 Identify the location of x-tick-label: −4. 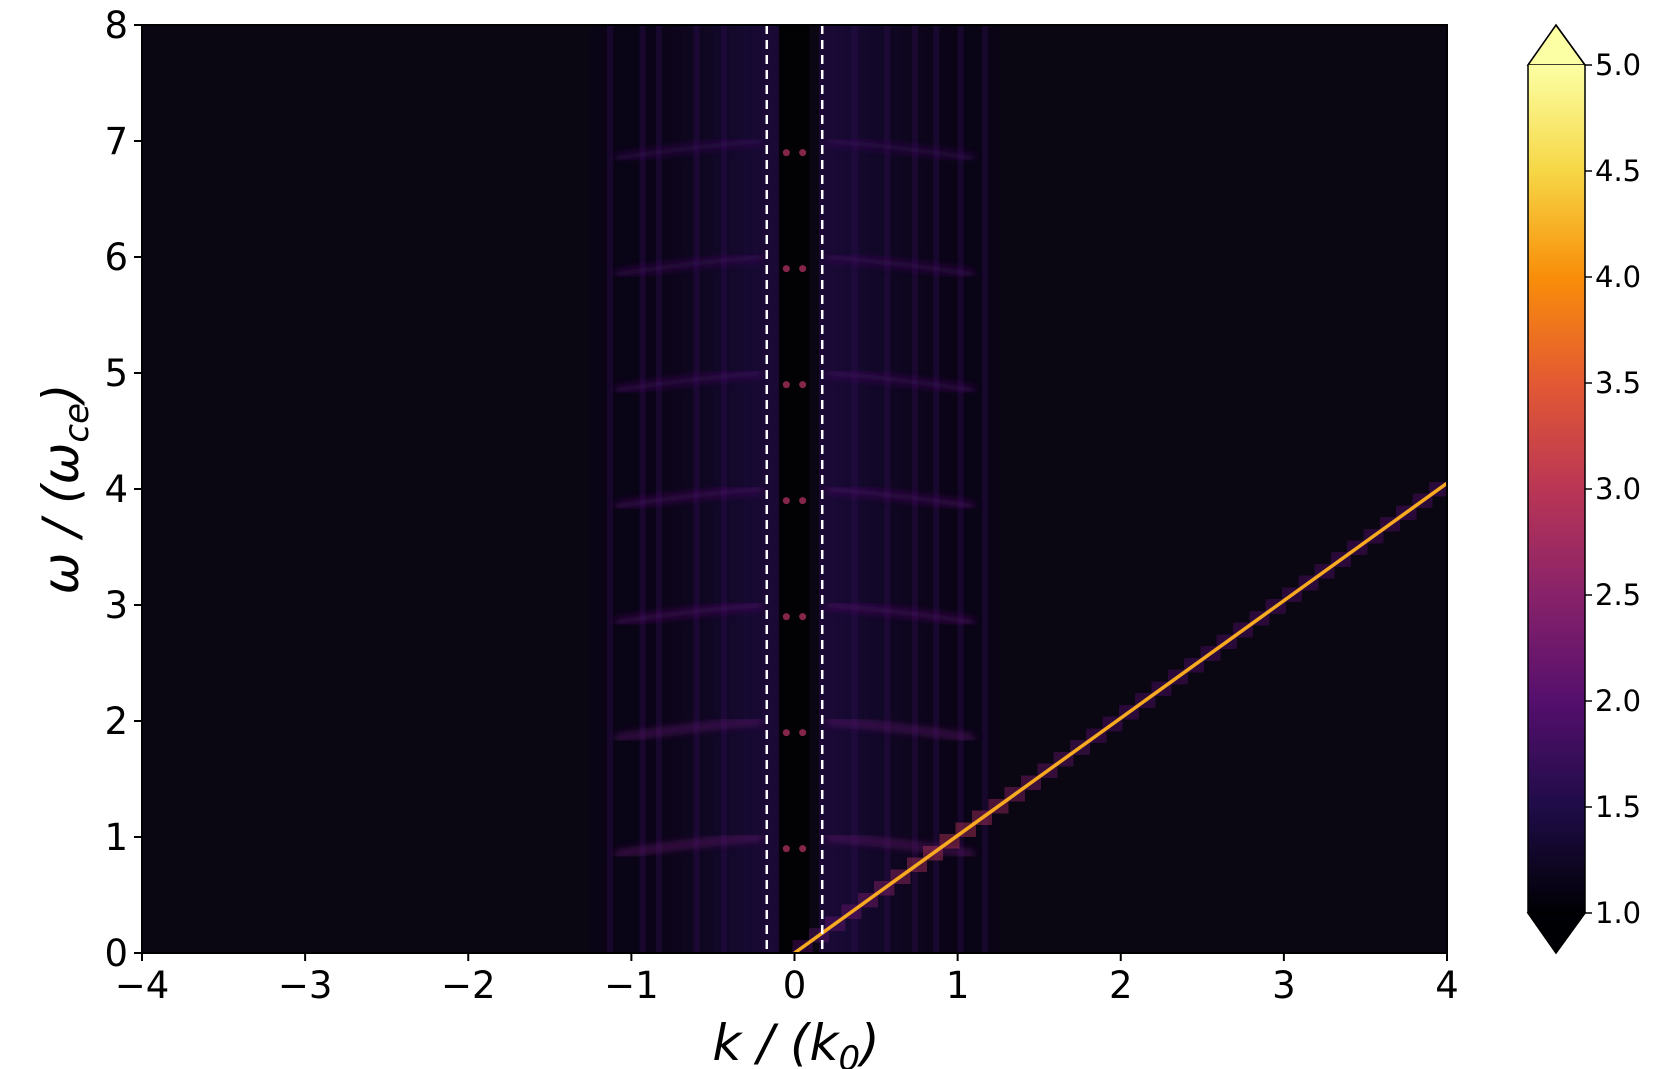
(142, 985).